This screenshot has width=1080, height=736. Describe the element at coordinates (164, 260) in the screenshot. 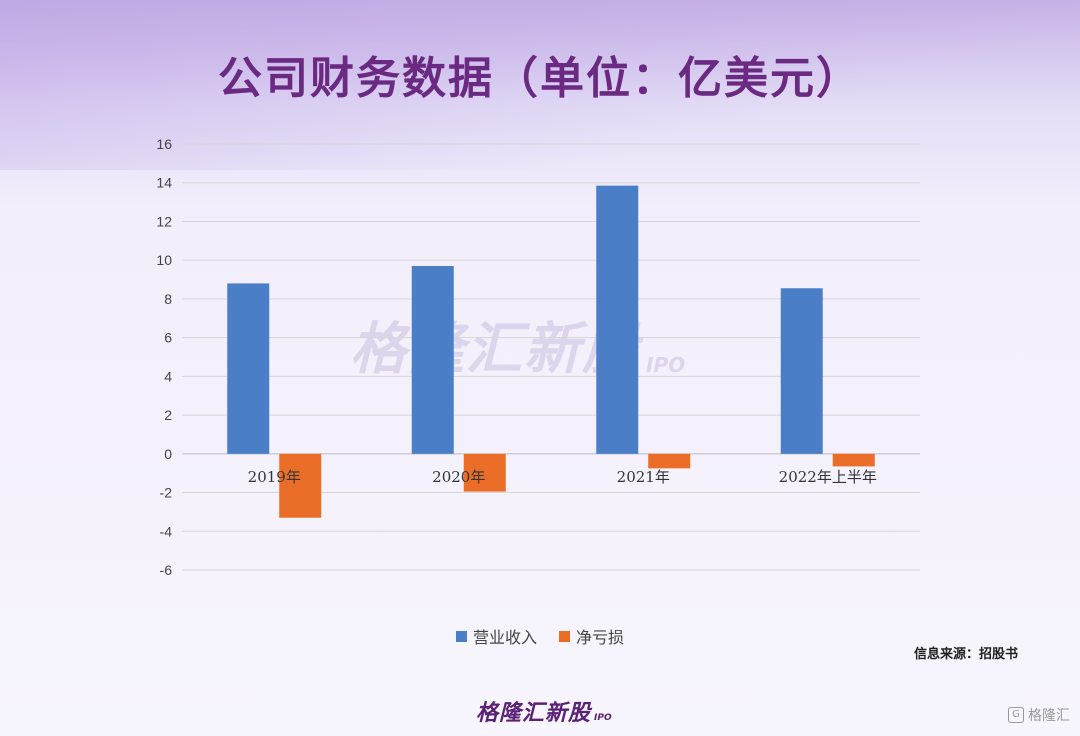

I see `y-tick-label: 10` at that location.